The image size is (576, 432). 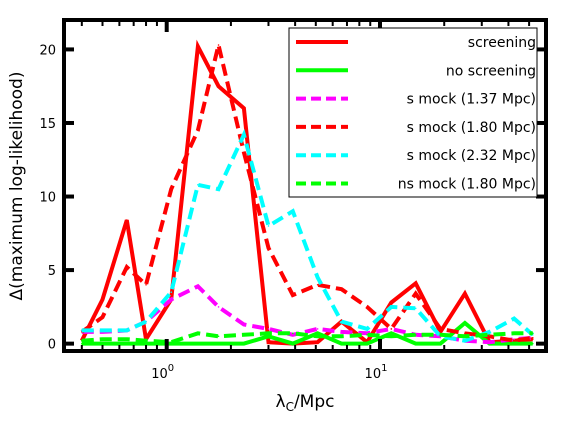 I want to click on x-axis-title-main: λ, so click(x=281, y=402).